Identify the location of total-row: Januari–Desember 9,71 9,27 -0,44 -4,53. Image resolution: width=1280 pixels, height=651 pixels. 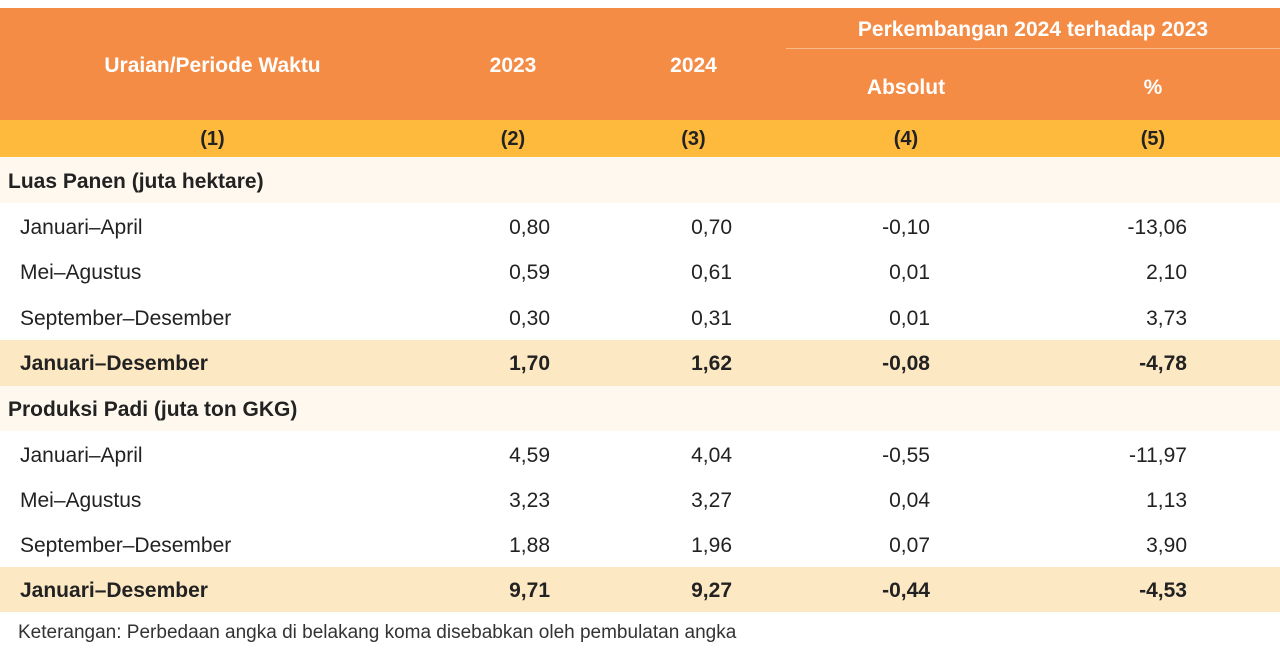
(640, 589).